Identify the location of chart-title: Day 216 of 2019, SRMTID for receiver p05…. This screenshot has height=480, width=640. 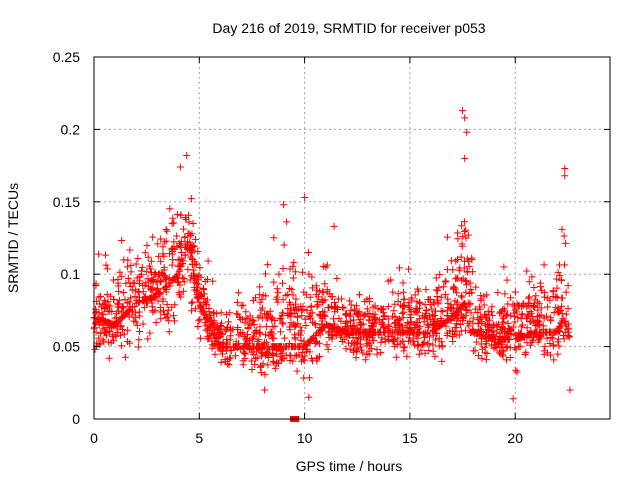
(348, 28).